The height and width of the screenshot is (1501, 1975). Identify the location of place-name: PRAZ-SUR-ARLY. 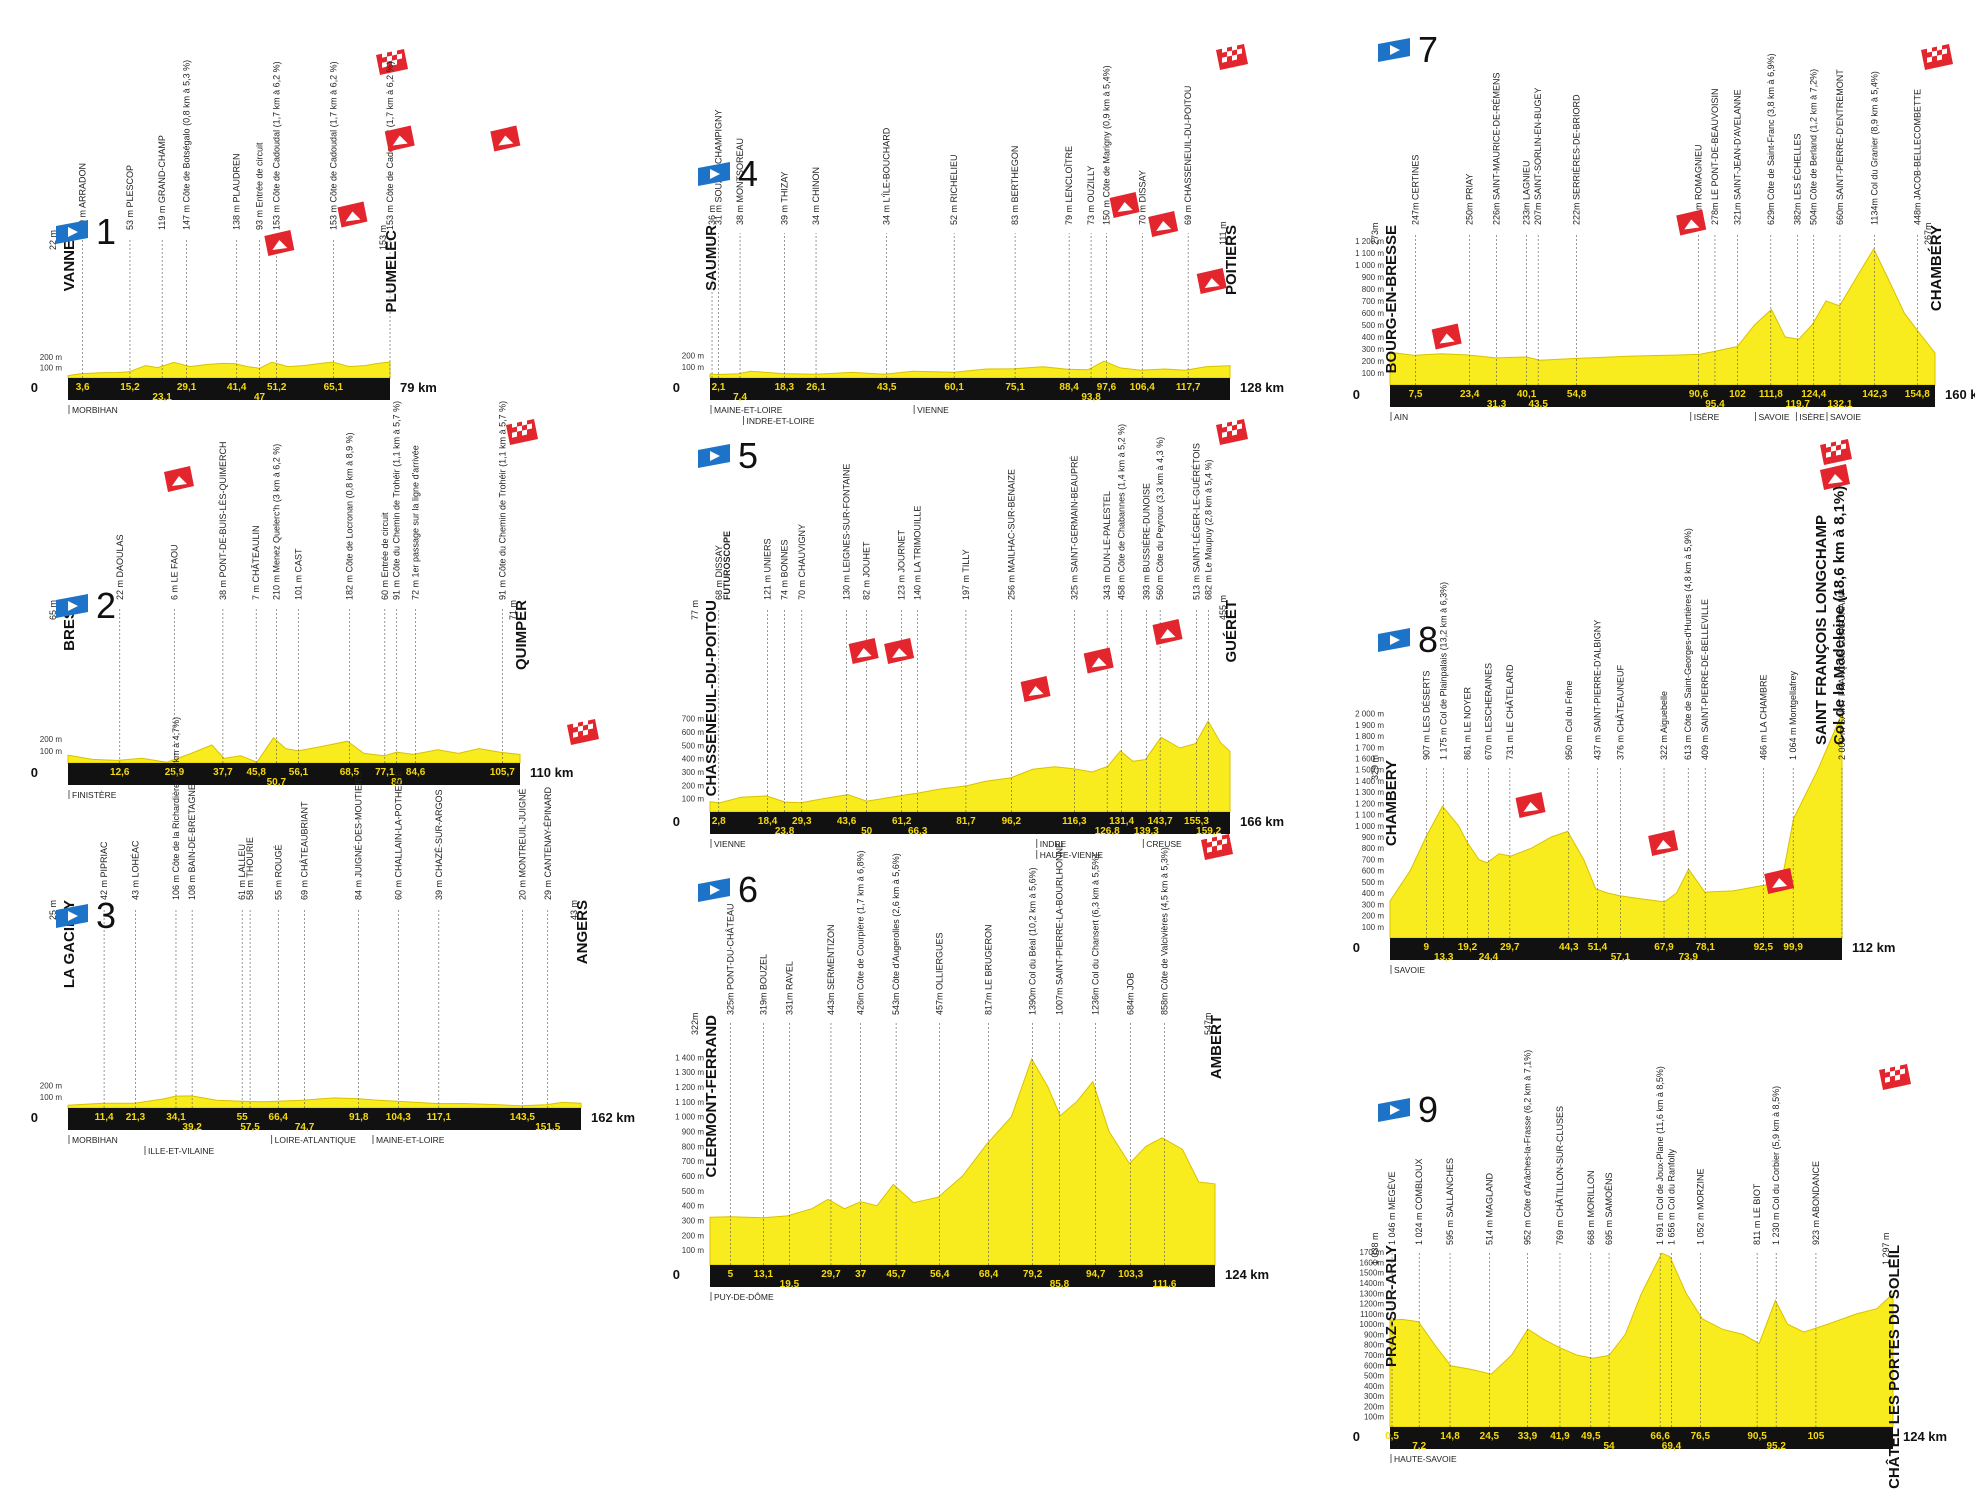
(1391, 1306).